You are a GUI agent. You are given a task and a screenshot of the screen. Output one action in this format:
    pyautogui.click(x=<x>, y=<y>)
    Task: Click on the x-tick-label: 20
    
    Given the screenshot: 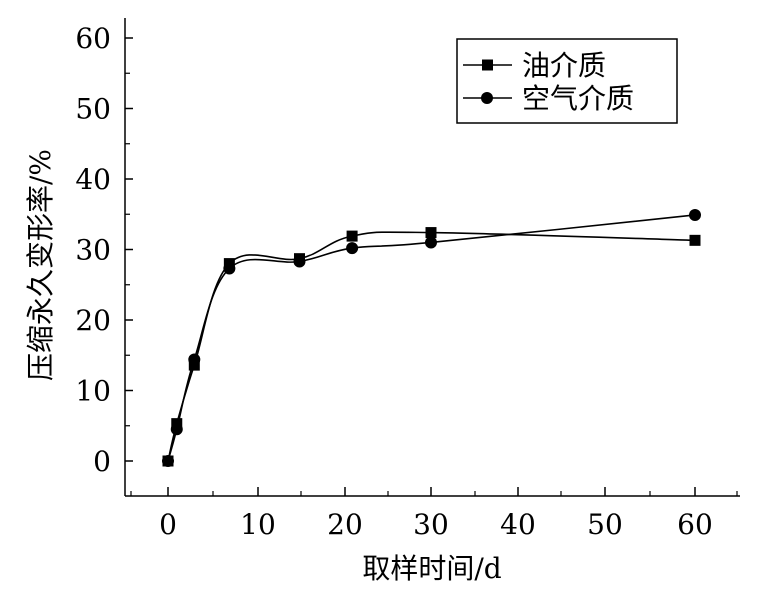 What is the action you would take?
    pyautogui.click(x=345, y=524)
    